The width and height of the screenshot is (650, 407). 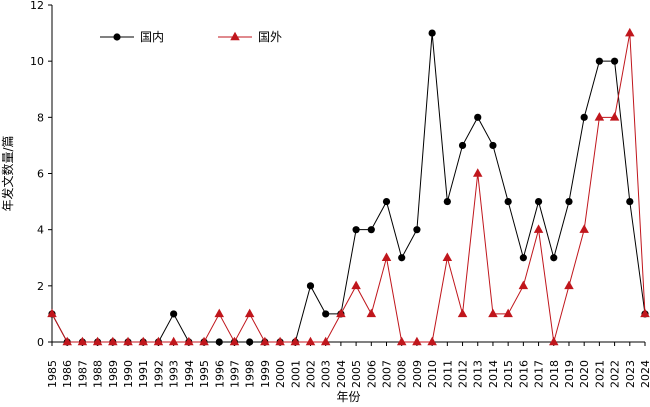 What do you see at coordinates (265, 374) in the screenshot?
I see `x-tick-label: 1999` at bounding box center [265, 374].